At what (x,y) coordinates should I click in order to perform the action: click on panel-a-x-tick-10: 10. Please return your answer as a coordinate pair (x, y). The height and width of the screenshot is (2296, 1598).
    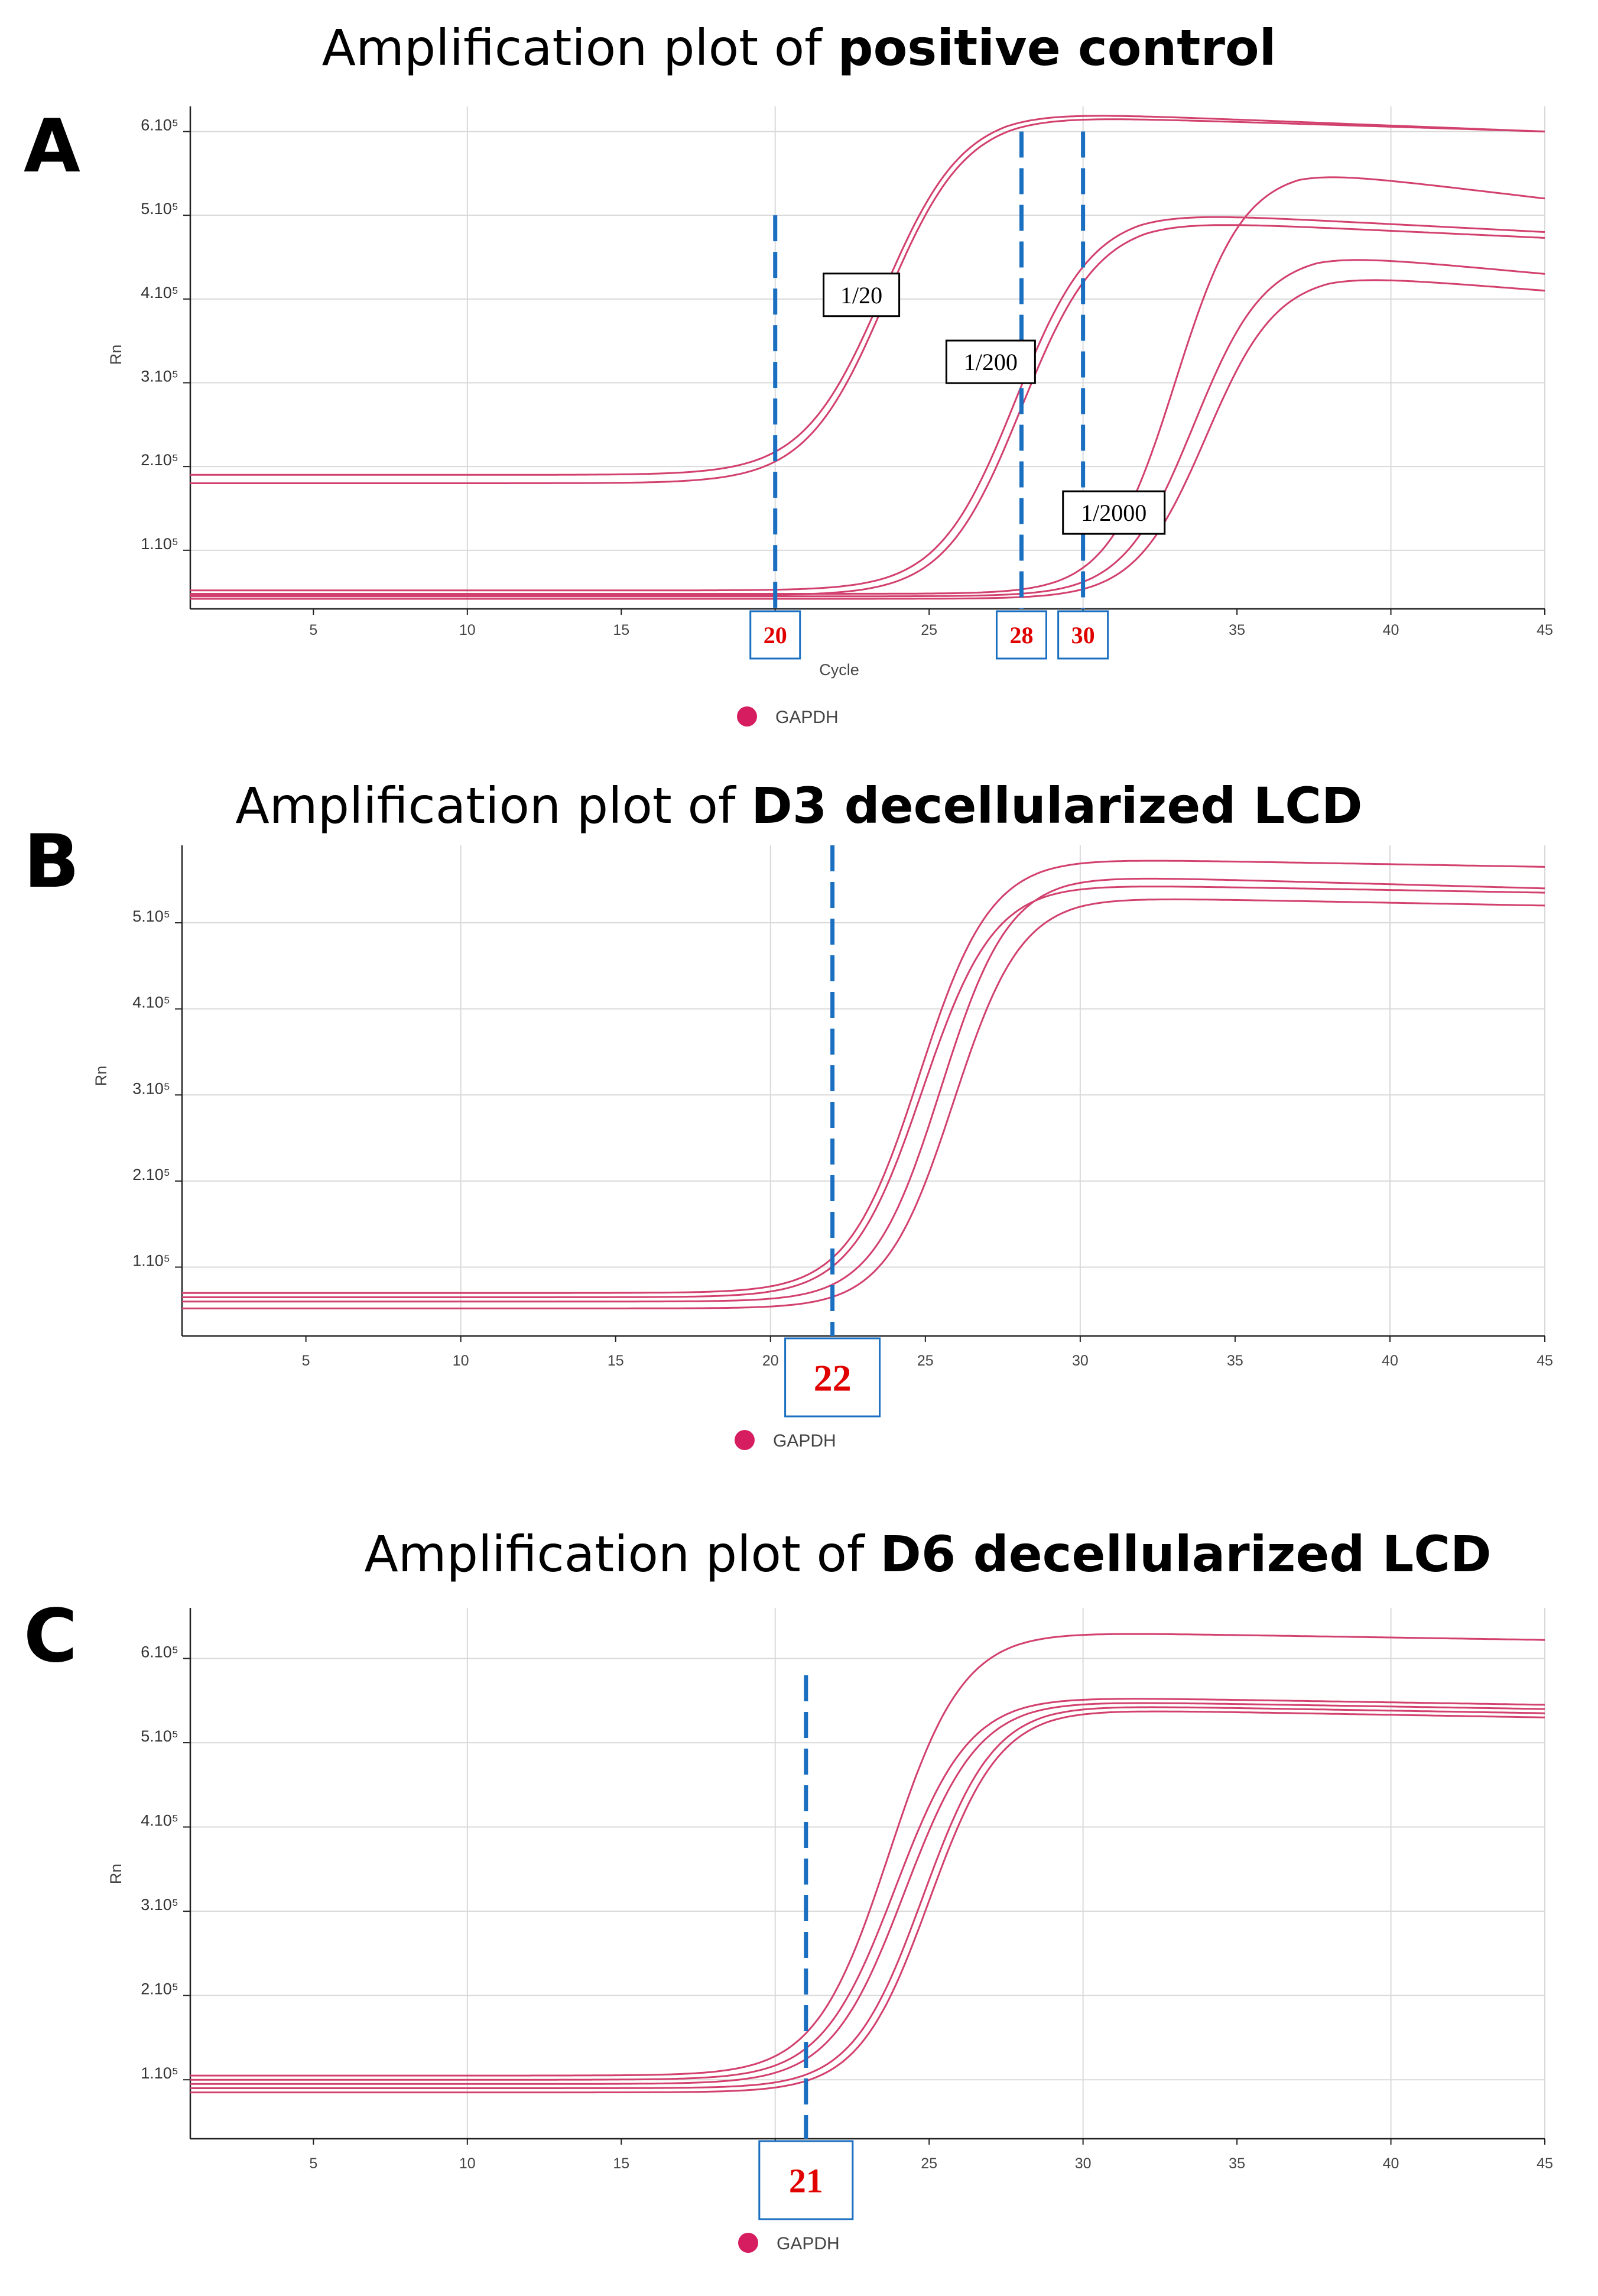
    Looking at the image, I should click on (468, 630).